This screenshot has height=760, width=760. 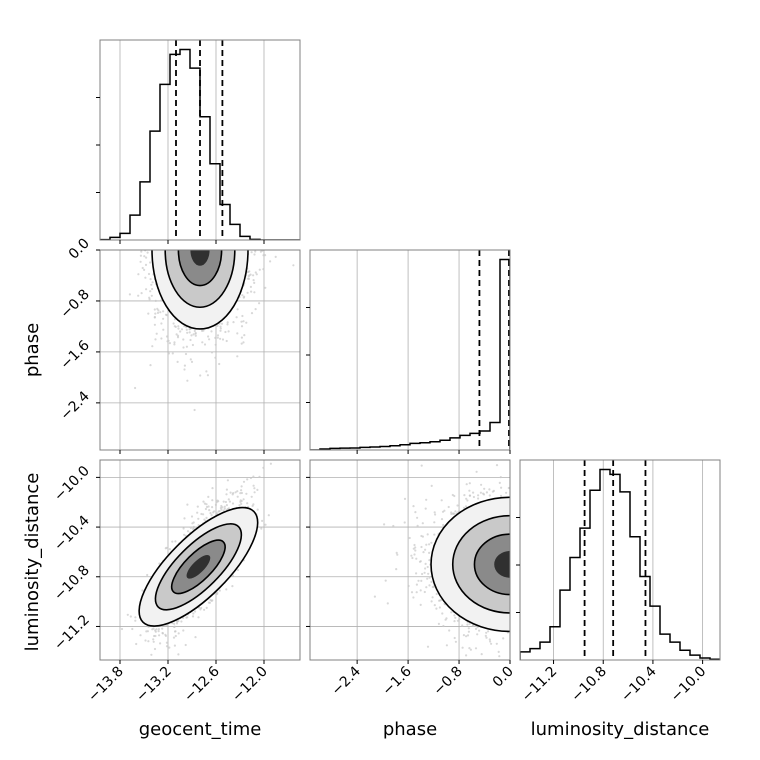 I want to click on xtick-label: 0.0, so click(x=503, y=677).